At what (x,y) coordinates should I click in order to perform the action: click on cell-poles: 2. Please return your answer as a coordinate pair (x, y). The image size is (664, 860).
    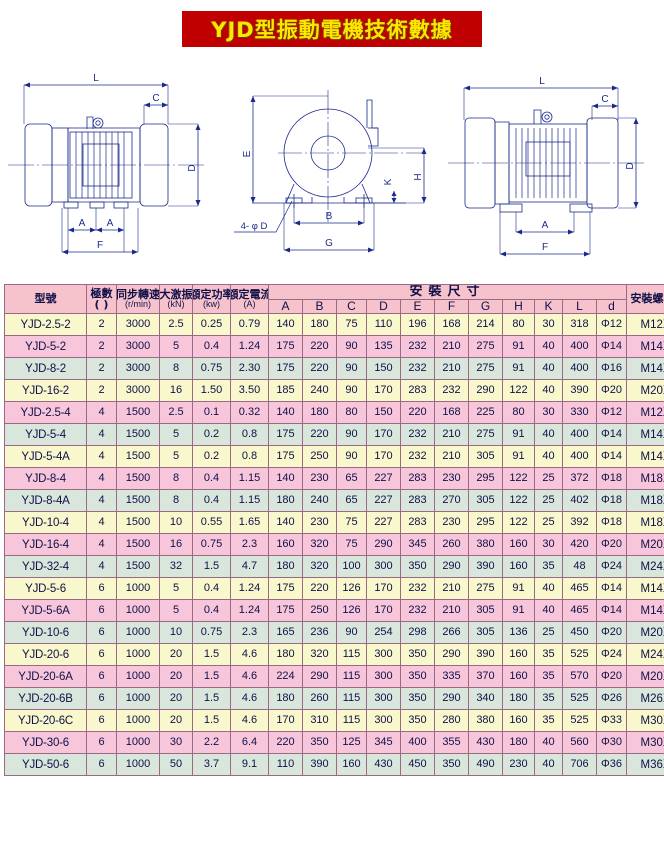
    Looking at the image, I should click on (101, 391).